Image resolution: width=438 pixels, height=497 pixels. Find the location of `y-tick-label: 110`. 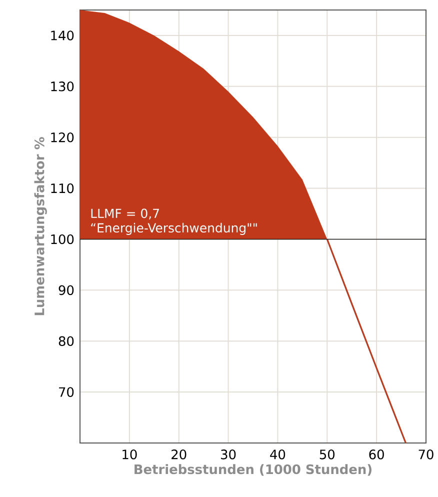

y-tick-label: 110 is located at coordinates (62, 188).